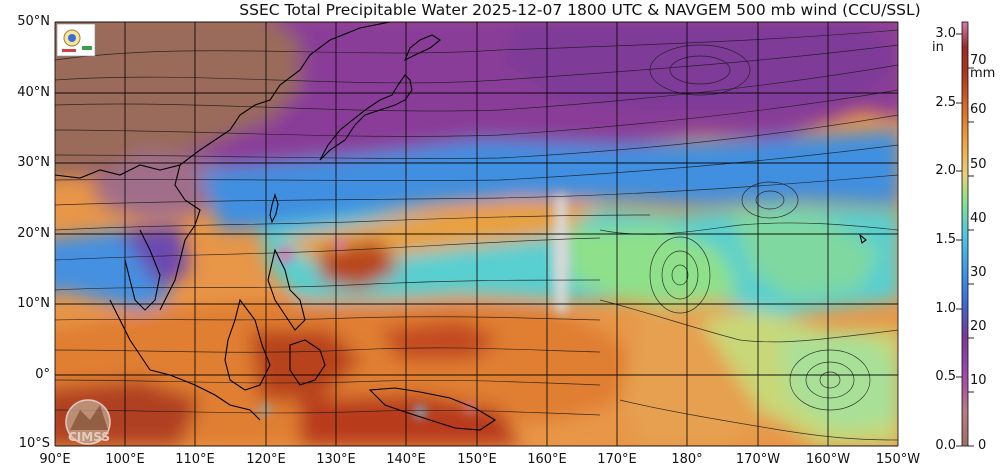 The height and width of the screenshot is (470, 1000). Describe the element at coordinates (983, 73) in the screenshot. I see `colorbar-mm-unit: mm` at that location.